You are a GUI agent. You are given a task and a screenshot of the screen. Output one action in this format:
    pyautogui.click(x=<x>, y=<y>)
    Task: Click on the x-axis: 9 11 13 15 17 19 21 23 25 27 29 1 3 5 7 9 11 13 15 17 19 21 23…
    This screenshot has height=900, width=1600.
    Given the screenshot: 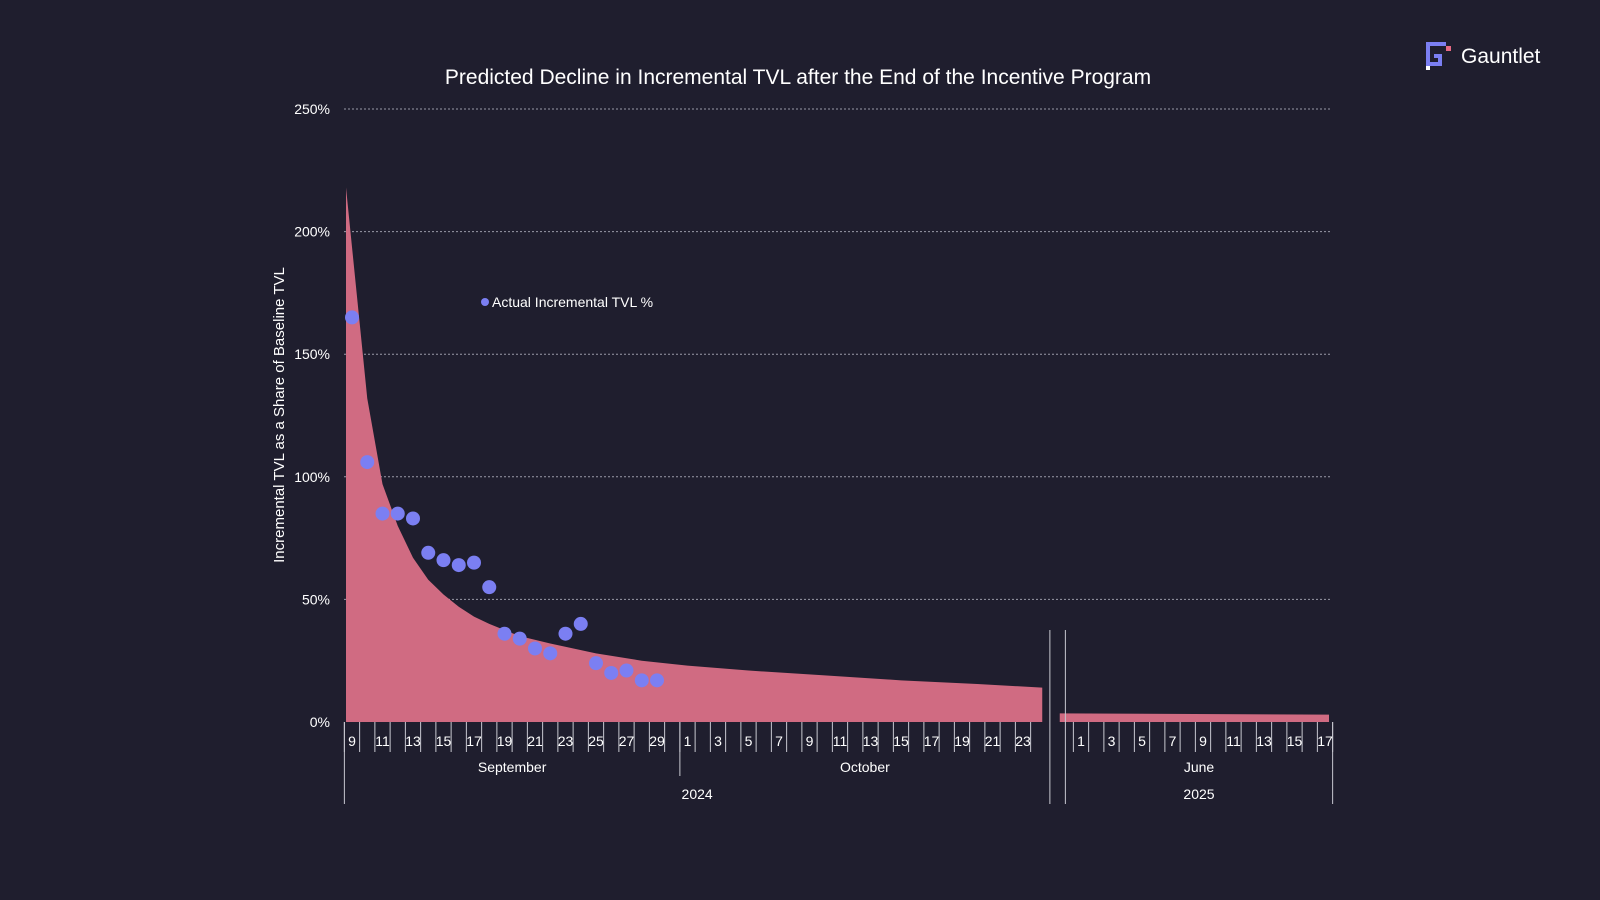 What is the action you would take?
    pyautogui.click(x=838, y=717)
    